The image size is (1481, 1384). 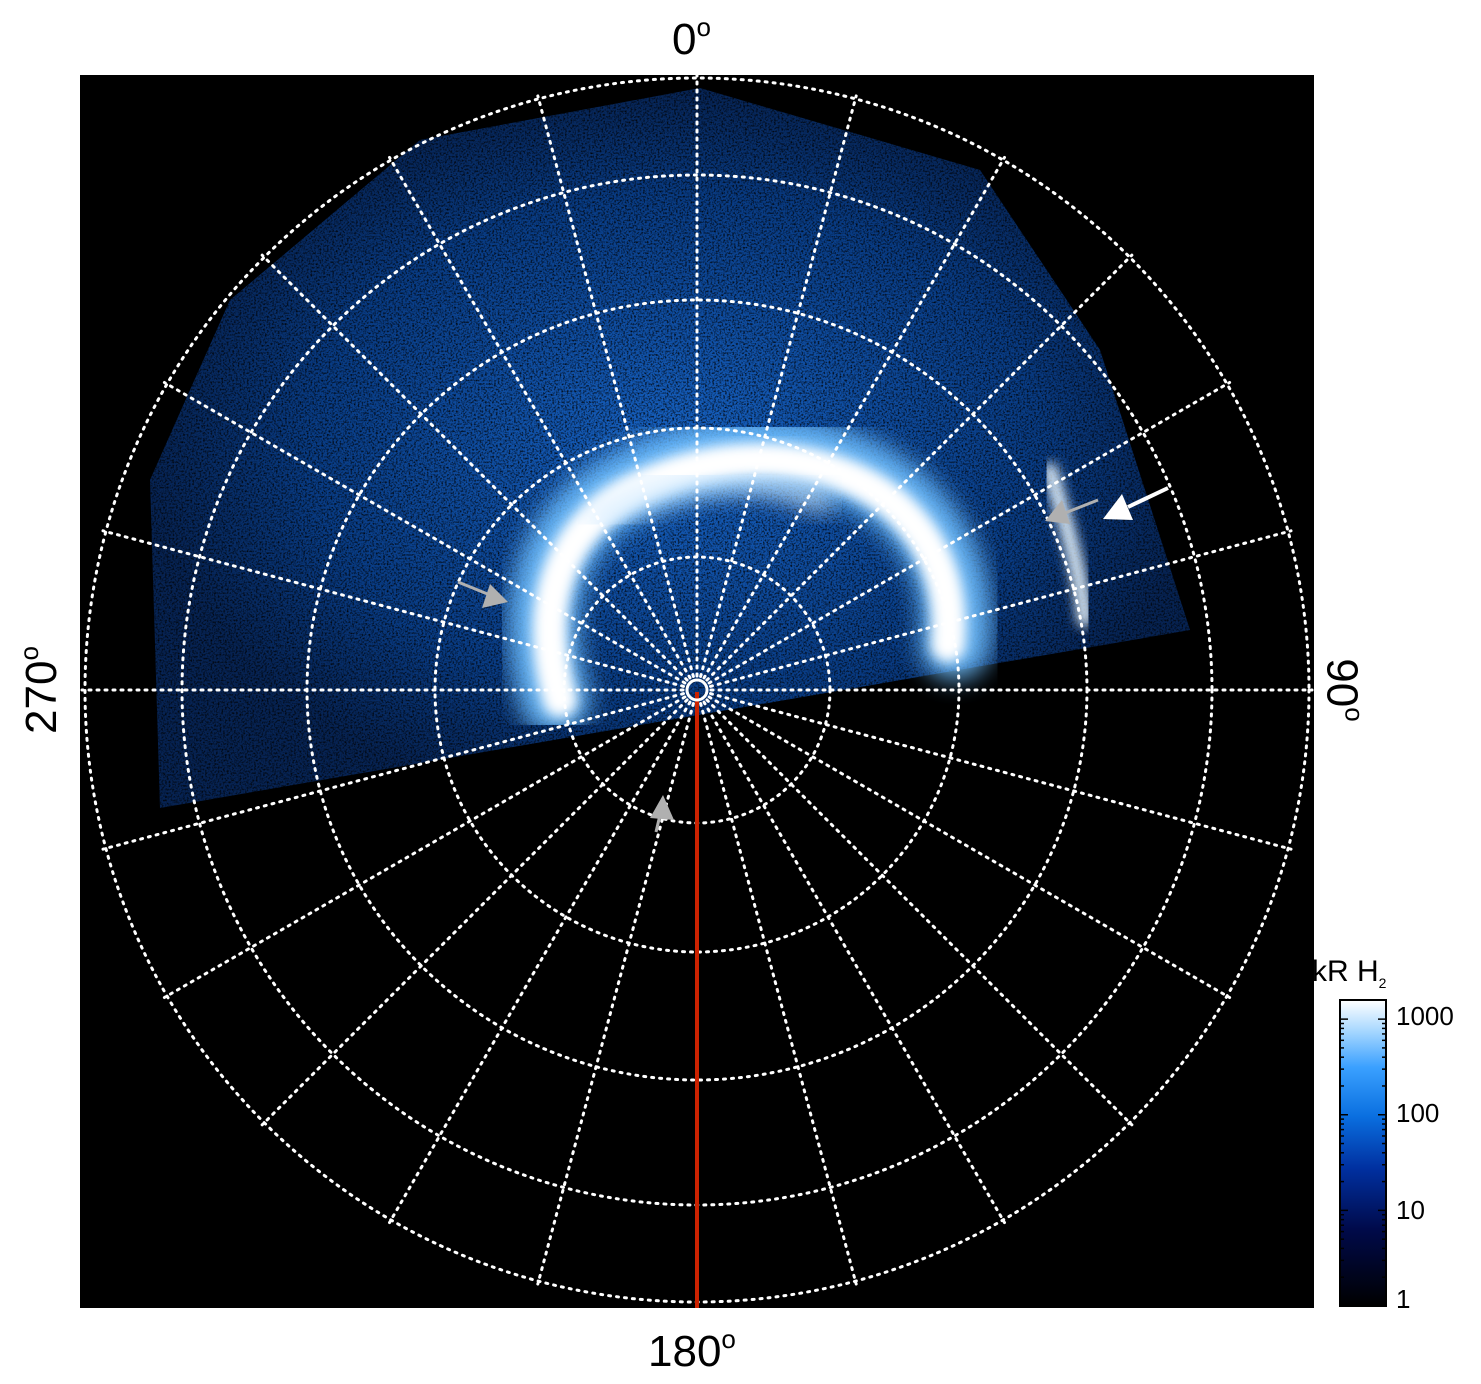 I want to click on colorbar-tick-label: 100, so click(x=1418, y=1113).